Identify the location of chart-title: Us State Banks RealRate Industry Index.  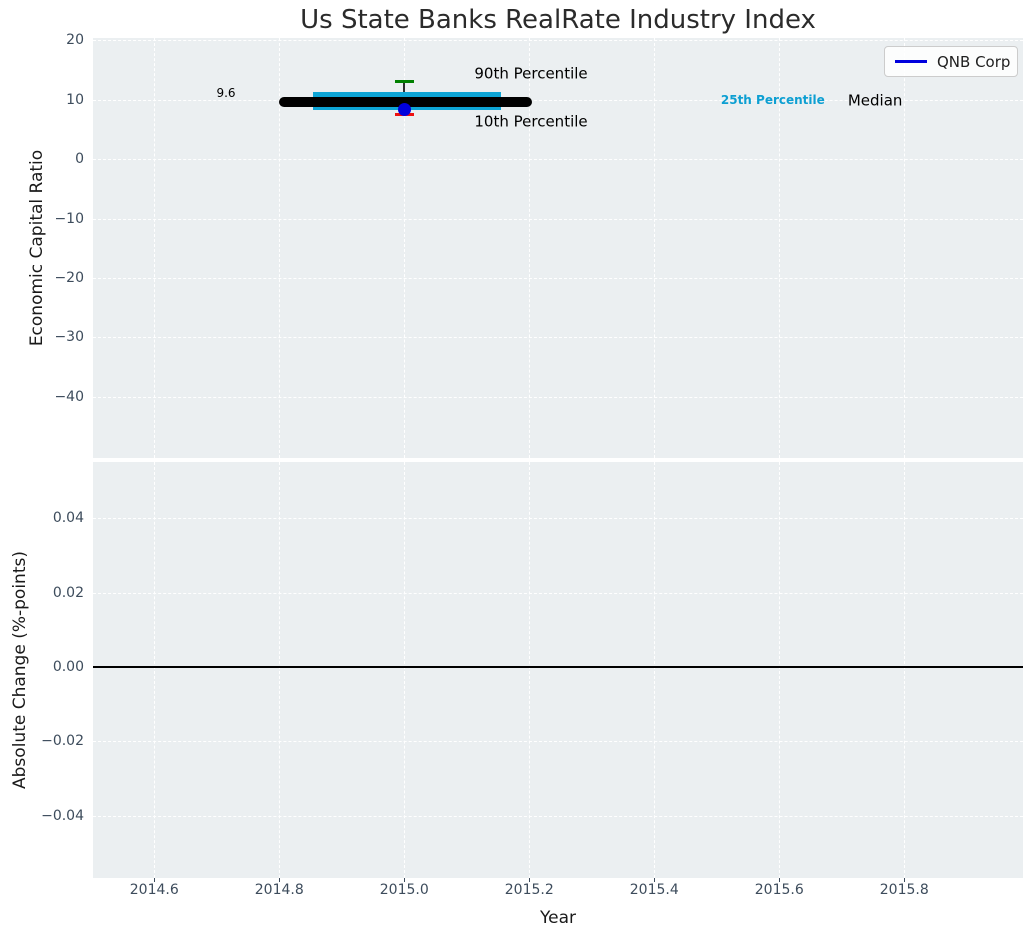
(558, 20).